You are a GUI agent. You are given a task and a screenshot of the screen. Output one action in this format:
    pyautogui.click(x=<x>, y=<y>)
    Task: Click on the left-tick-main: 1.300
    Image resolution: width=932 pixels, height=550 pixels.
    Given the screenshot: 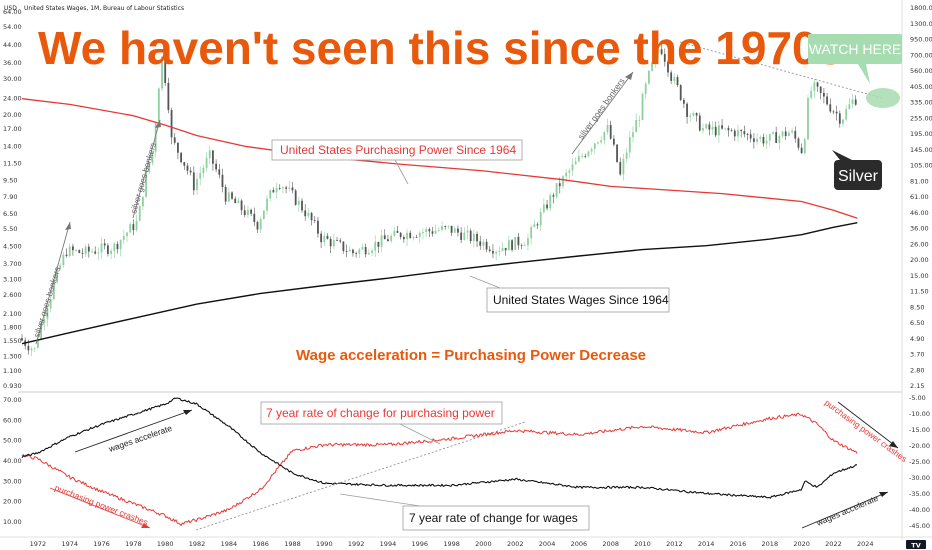 What is the action you would take?
    pyautogui.click(x=12, y=356)
    